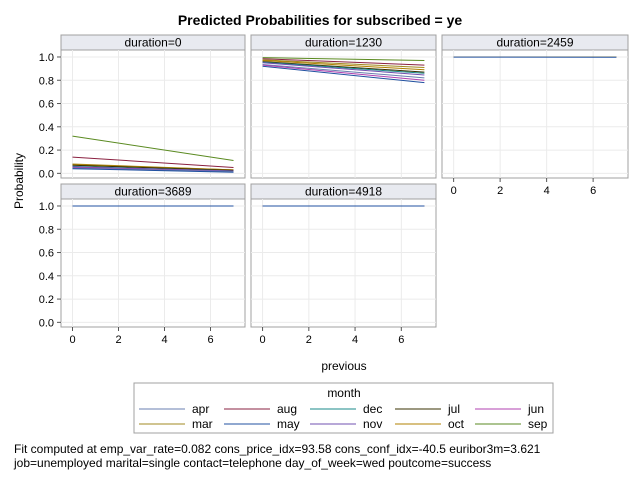 The image size is (640, 485). Describe the element at coordinates (372, 424) in the screenshot. I see `legend-label-nov: nov` at that location.